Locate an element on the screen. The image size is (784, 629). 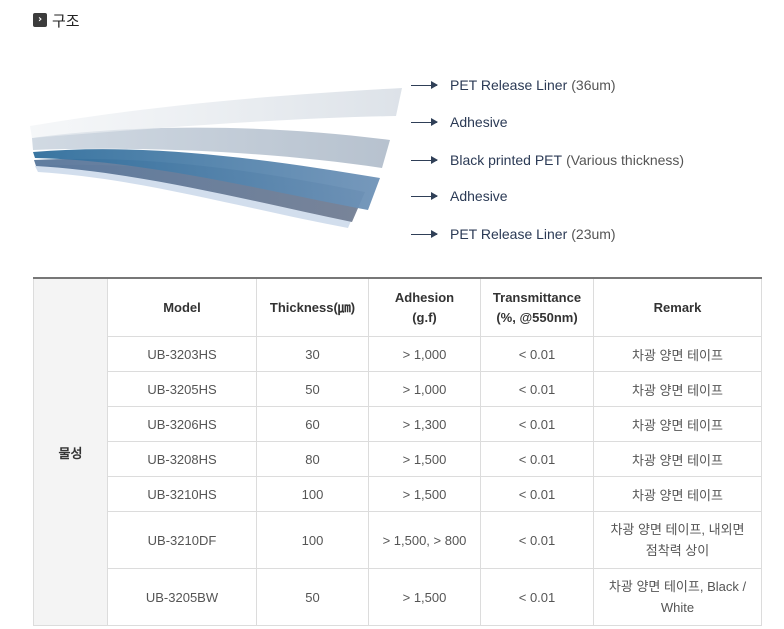
table-row: UB-3208HS 80 > 1,500 < 0.01 차광 양면 테이프 is located at coordinates (398, 459).